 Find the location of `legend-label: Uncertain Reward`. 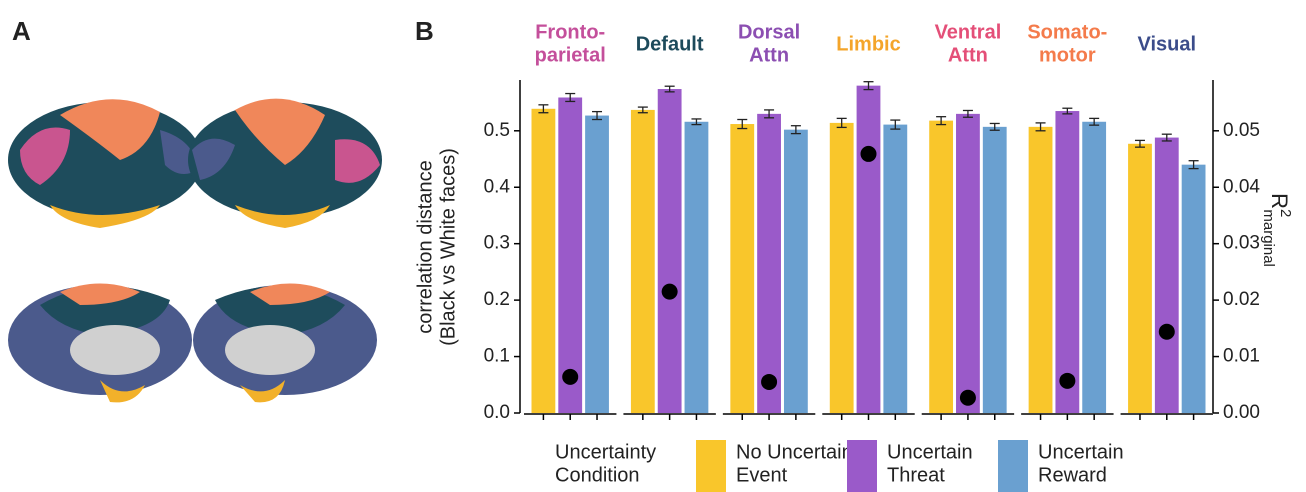

legend-label: Uncertain Reward is located at coordinates (1081, 464).